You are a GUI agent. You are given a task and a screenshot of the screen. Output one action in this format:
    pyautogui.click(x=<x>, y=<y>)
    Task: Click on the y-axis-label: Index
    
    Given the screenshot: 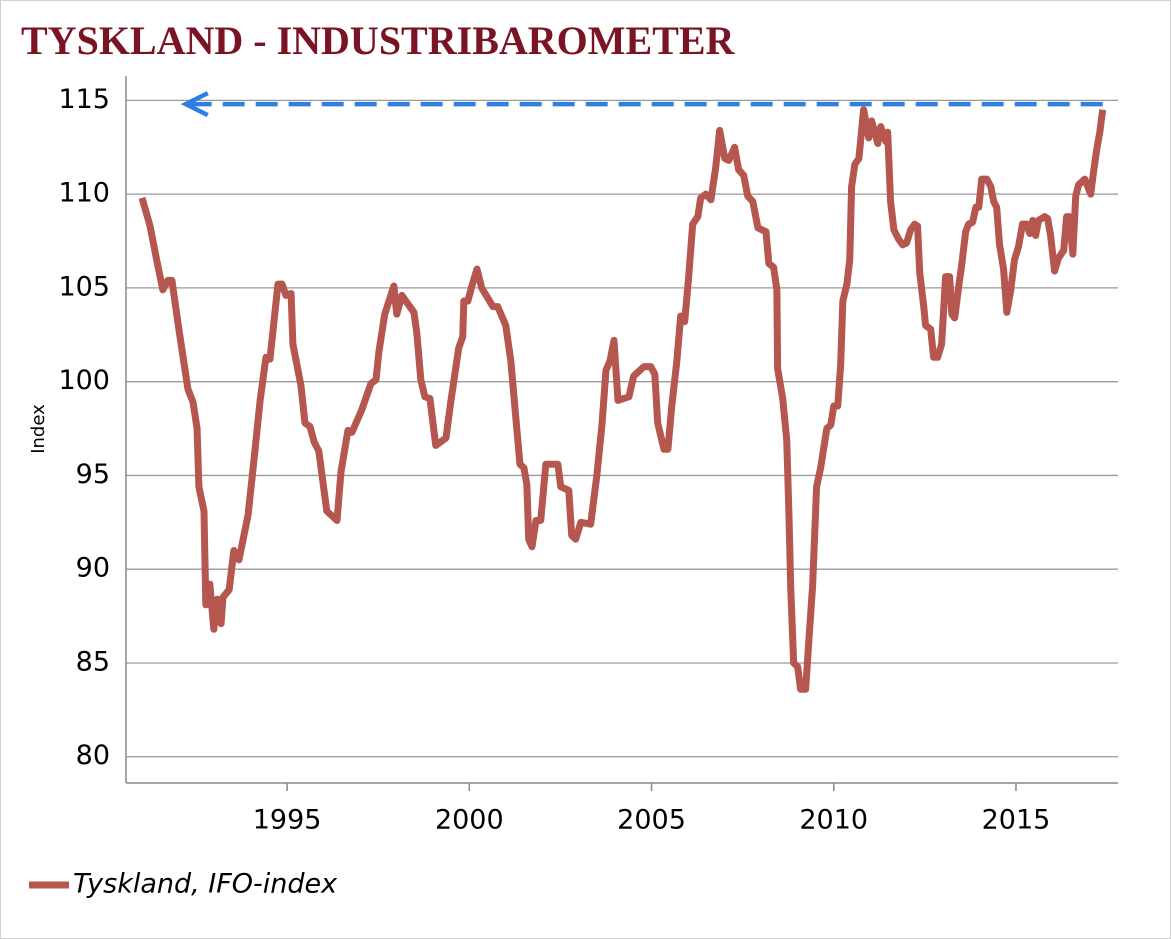 What is the action you would take?
    pyautogui.click(x=38, y=429)
    